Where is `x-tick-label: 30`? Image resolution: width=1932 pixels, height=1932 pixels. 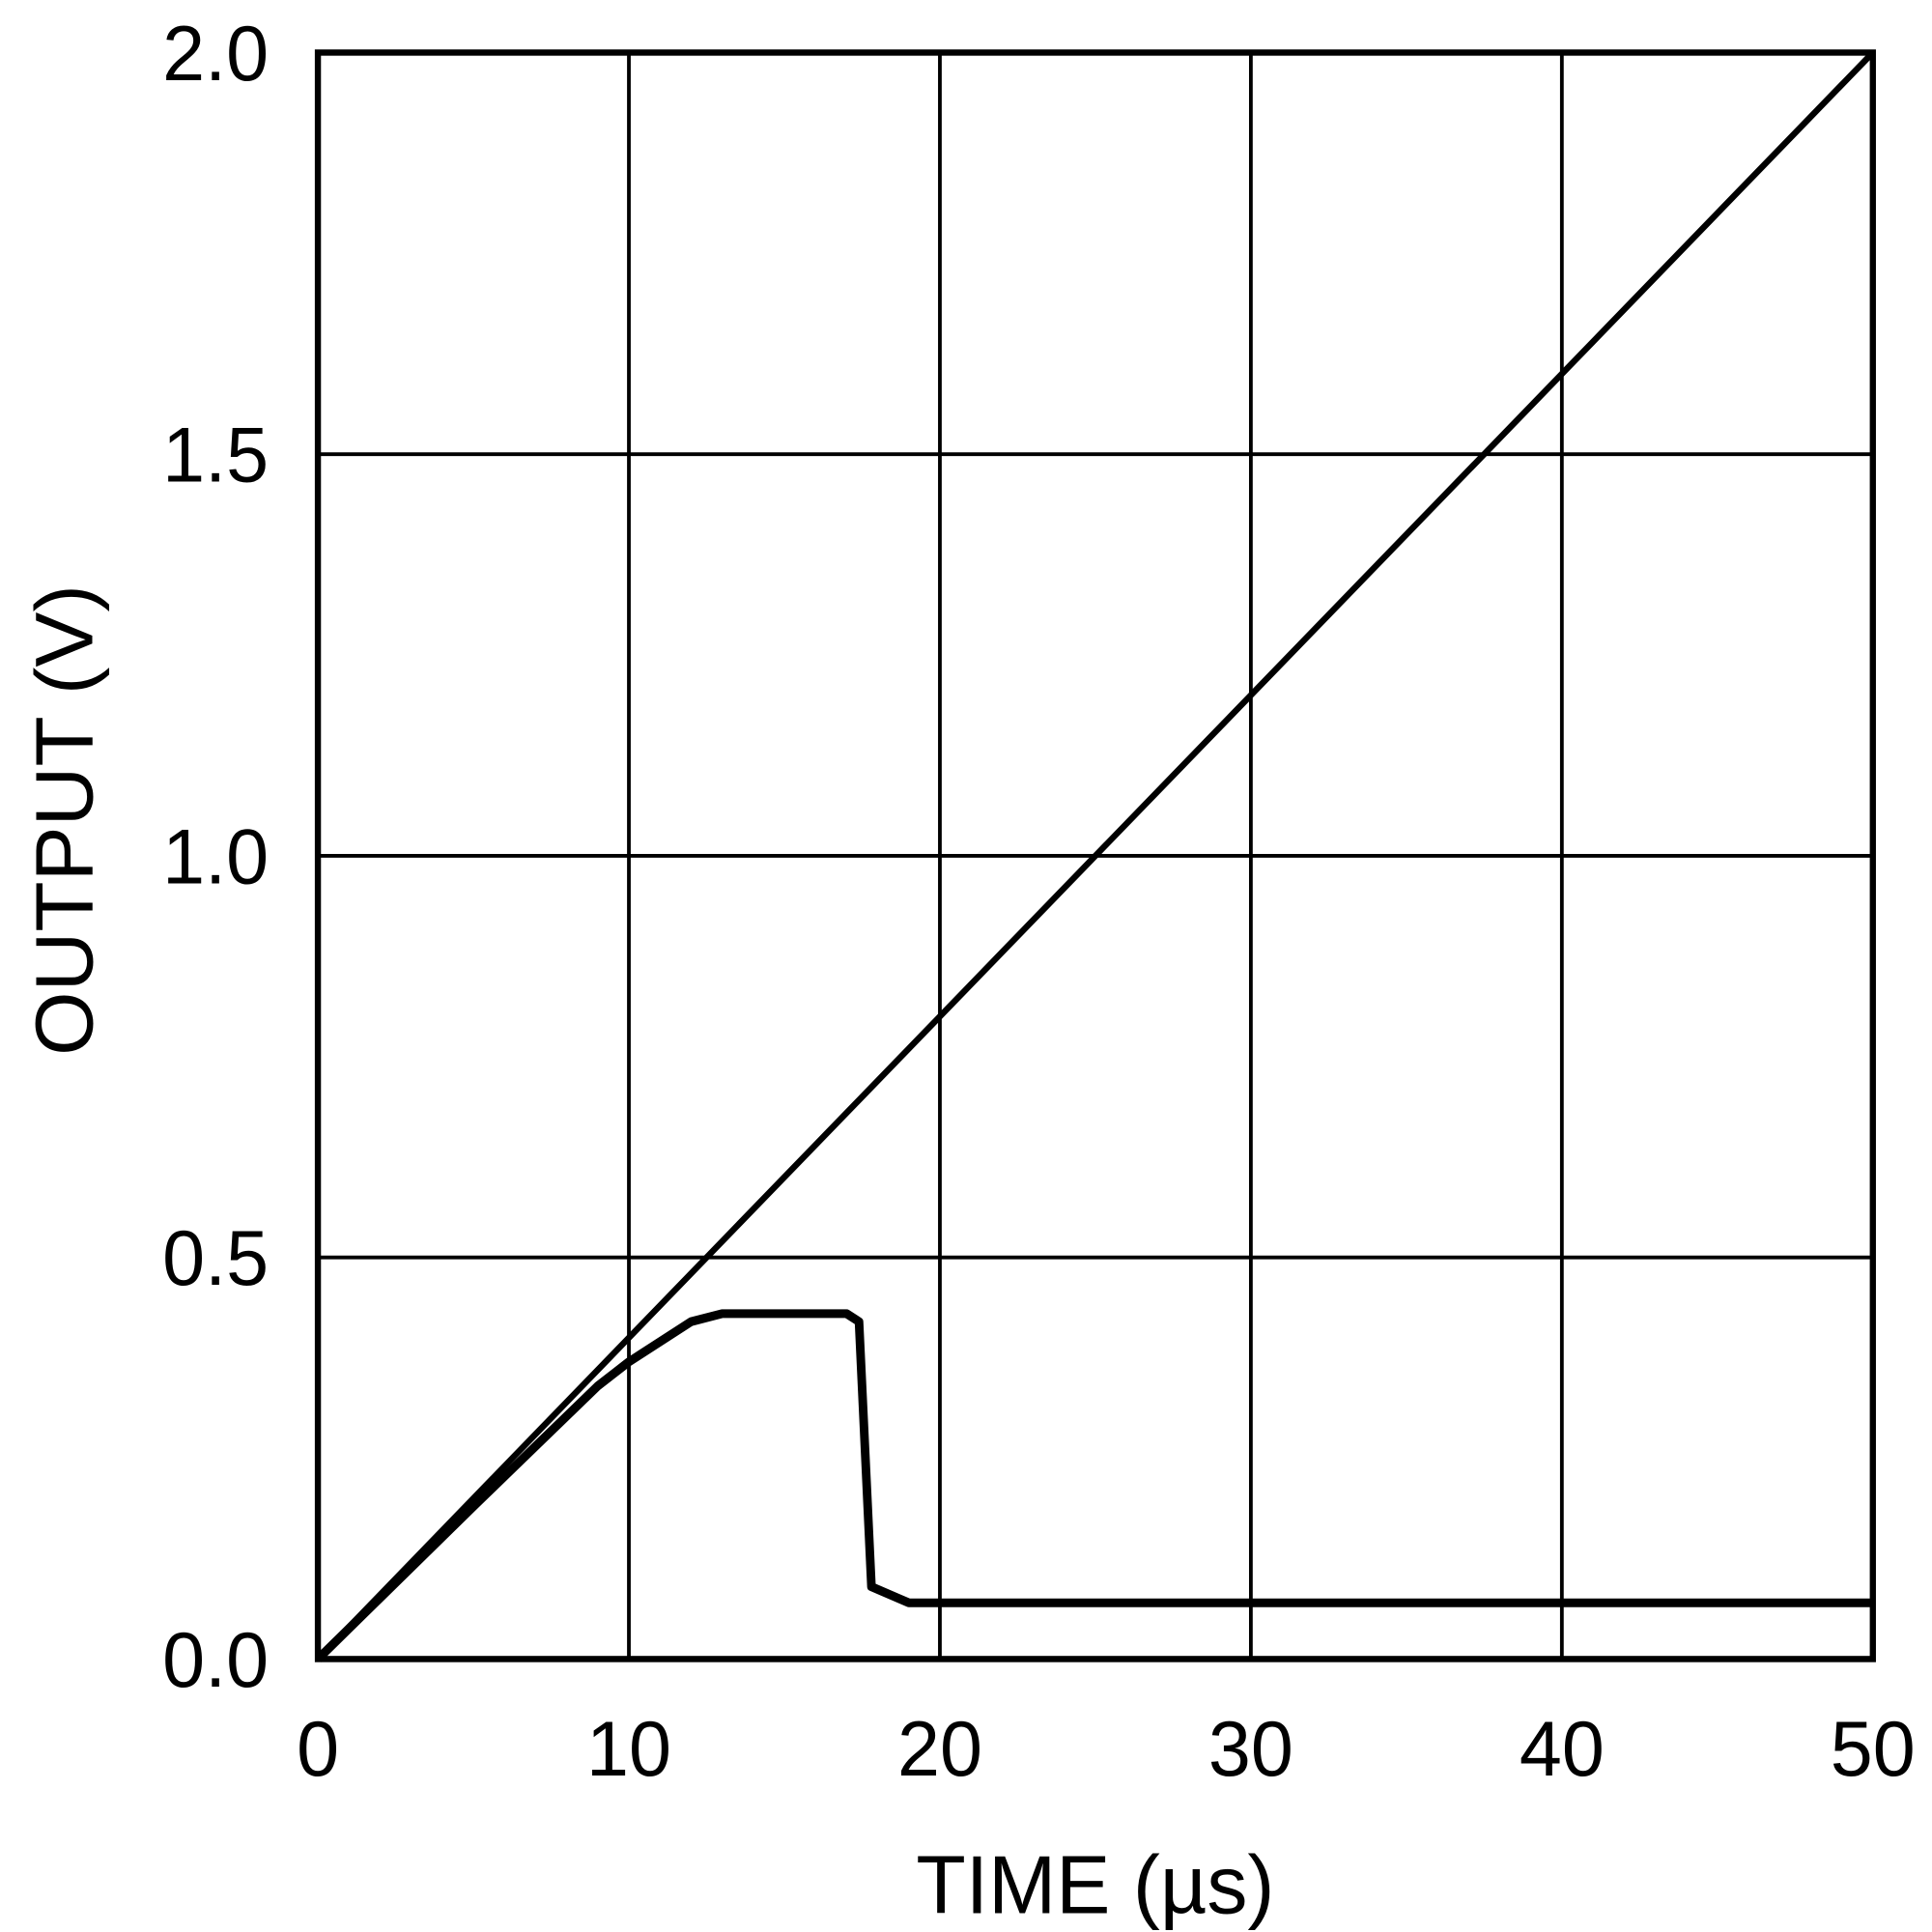 x-tick-label: 30 is located at coordinates (1250, 1748).